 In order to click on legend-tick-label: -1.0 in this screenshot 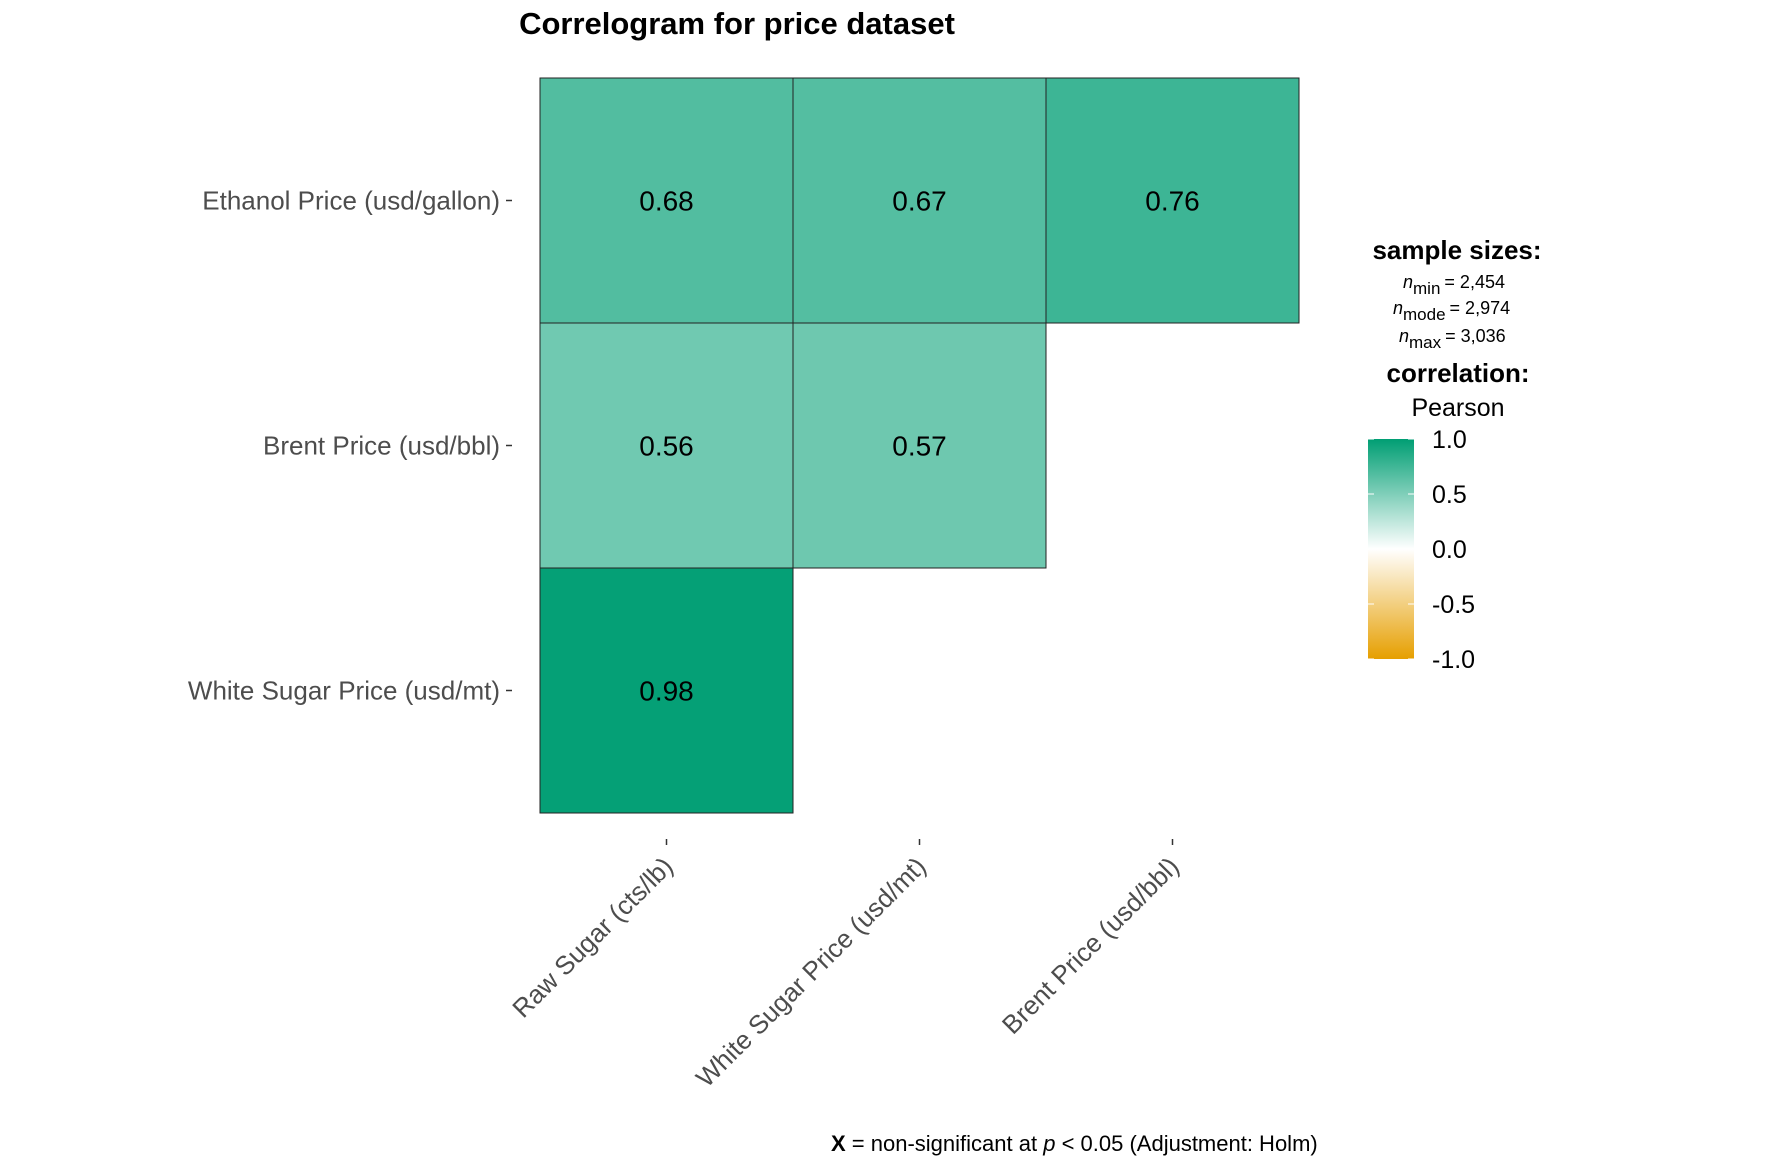, I will do `click(1453, 660)`.